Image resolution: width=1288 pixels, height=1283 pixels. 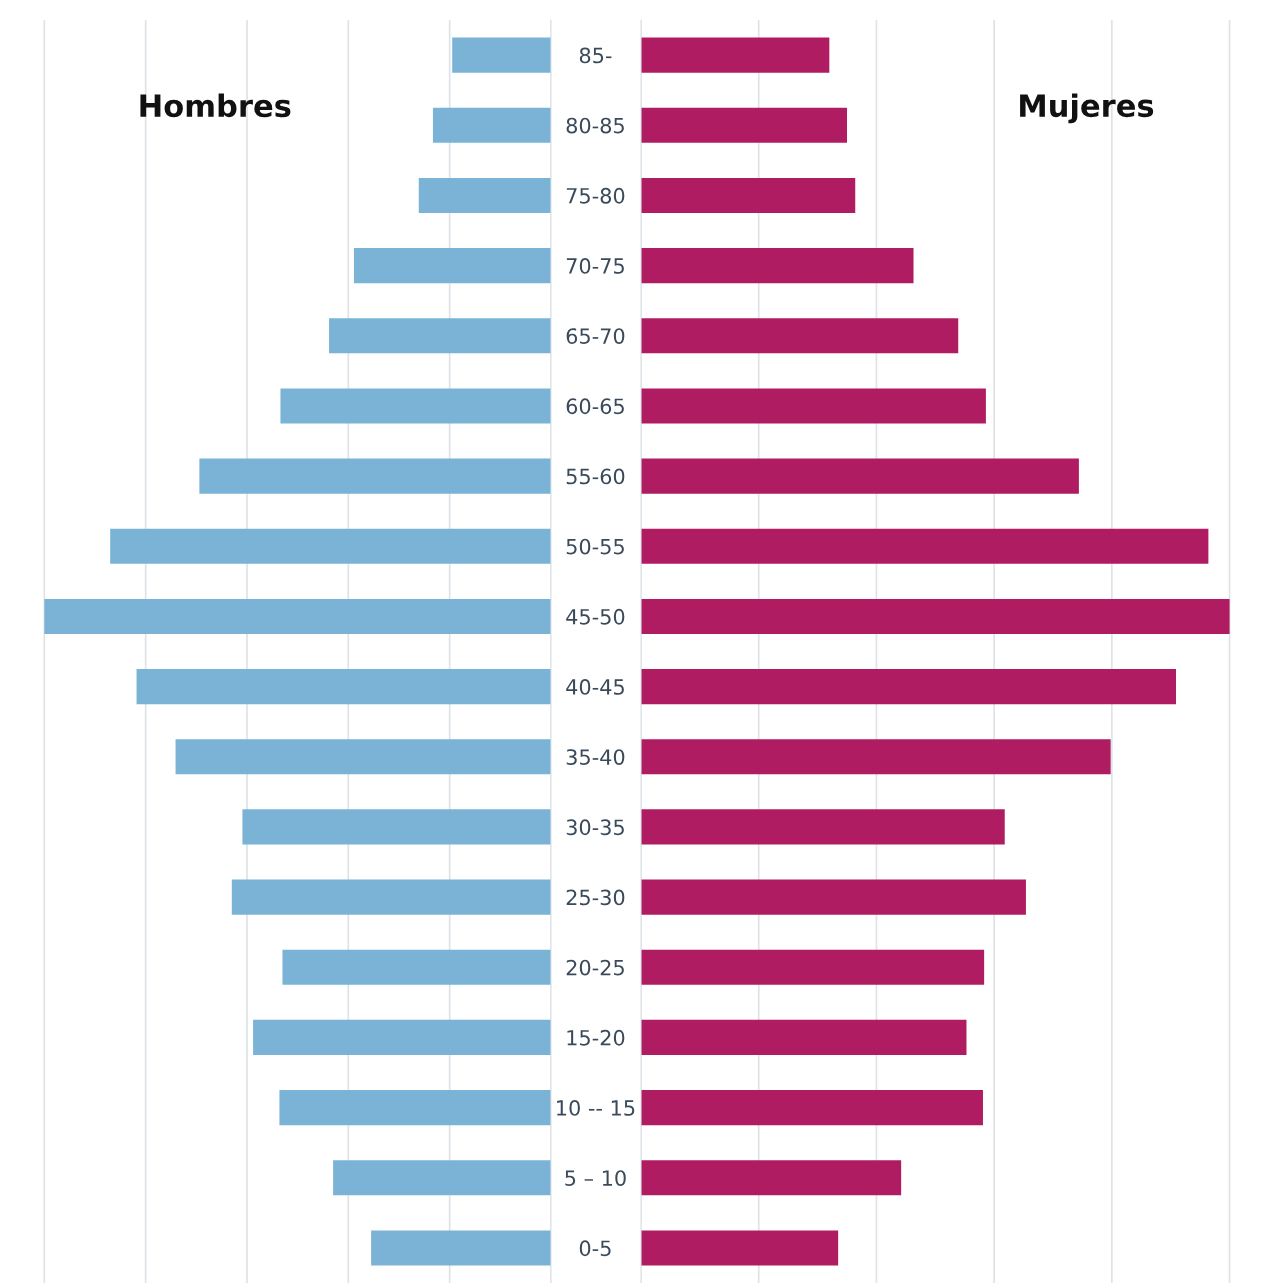 I want to click on text: Hombres, so click(x=215, y=105).